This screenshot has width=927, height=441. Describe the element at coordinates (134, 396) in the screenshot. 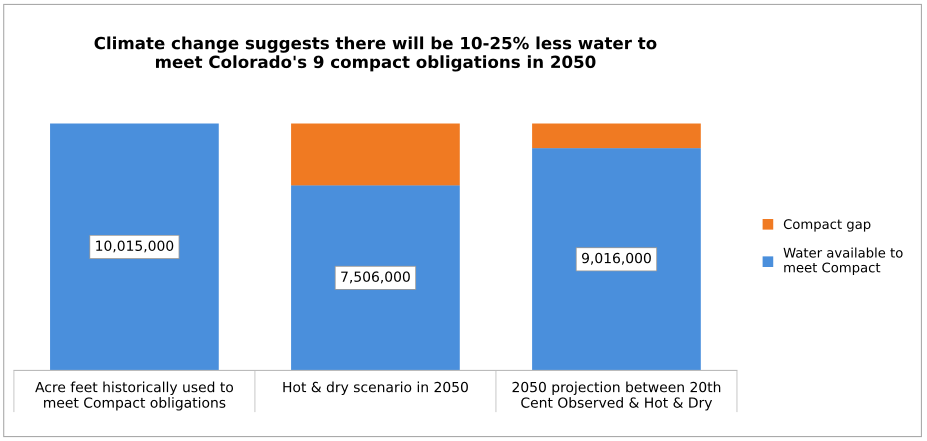

I see `x-tick-label: Acre feet historically used to meet Compact obligations` at that location.